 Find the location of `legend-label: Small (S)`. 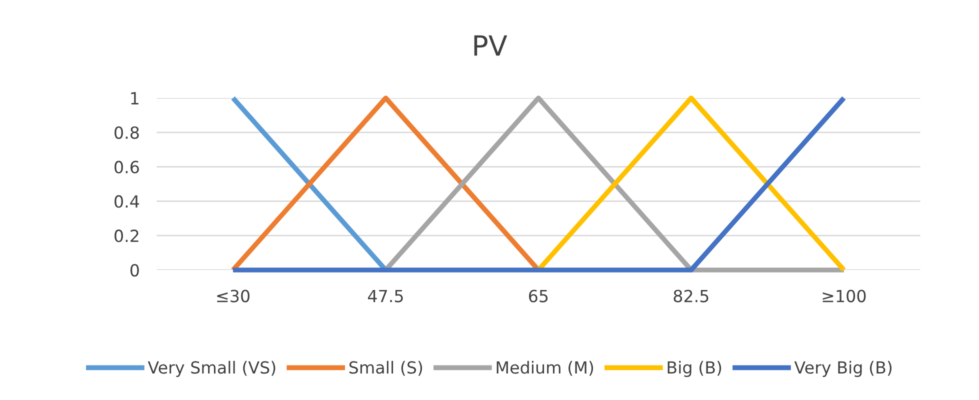

legend-label: Small (S) is located at coordinates (385, 368).